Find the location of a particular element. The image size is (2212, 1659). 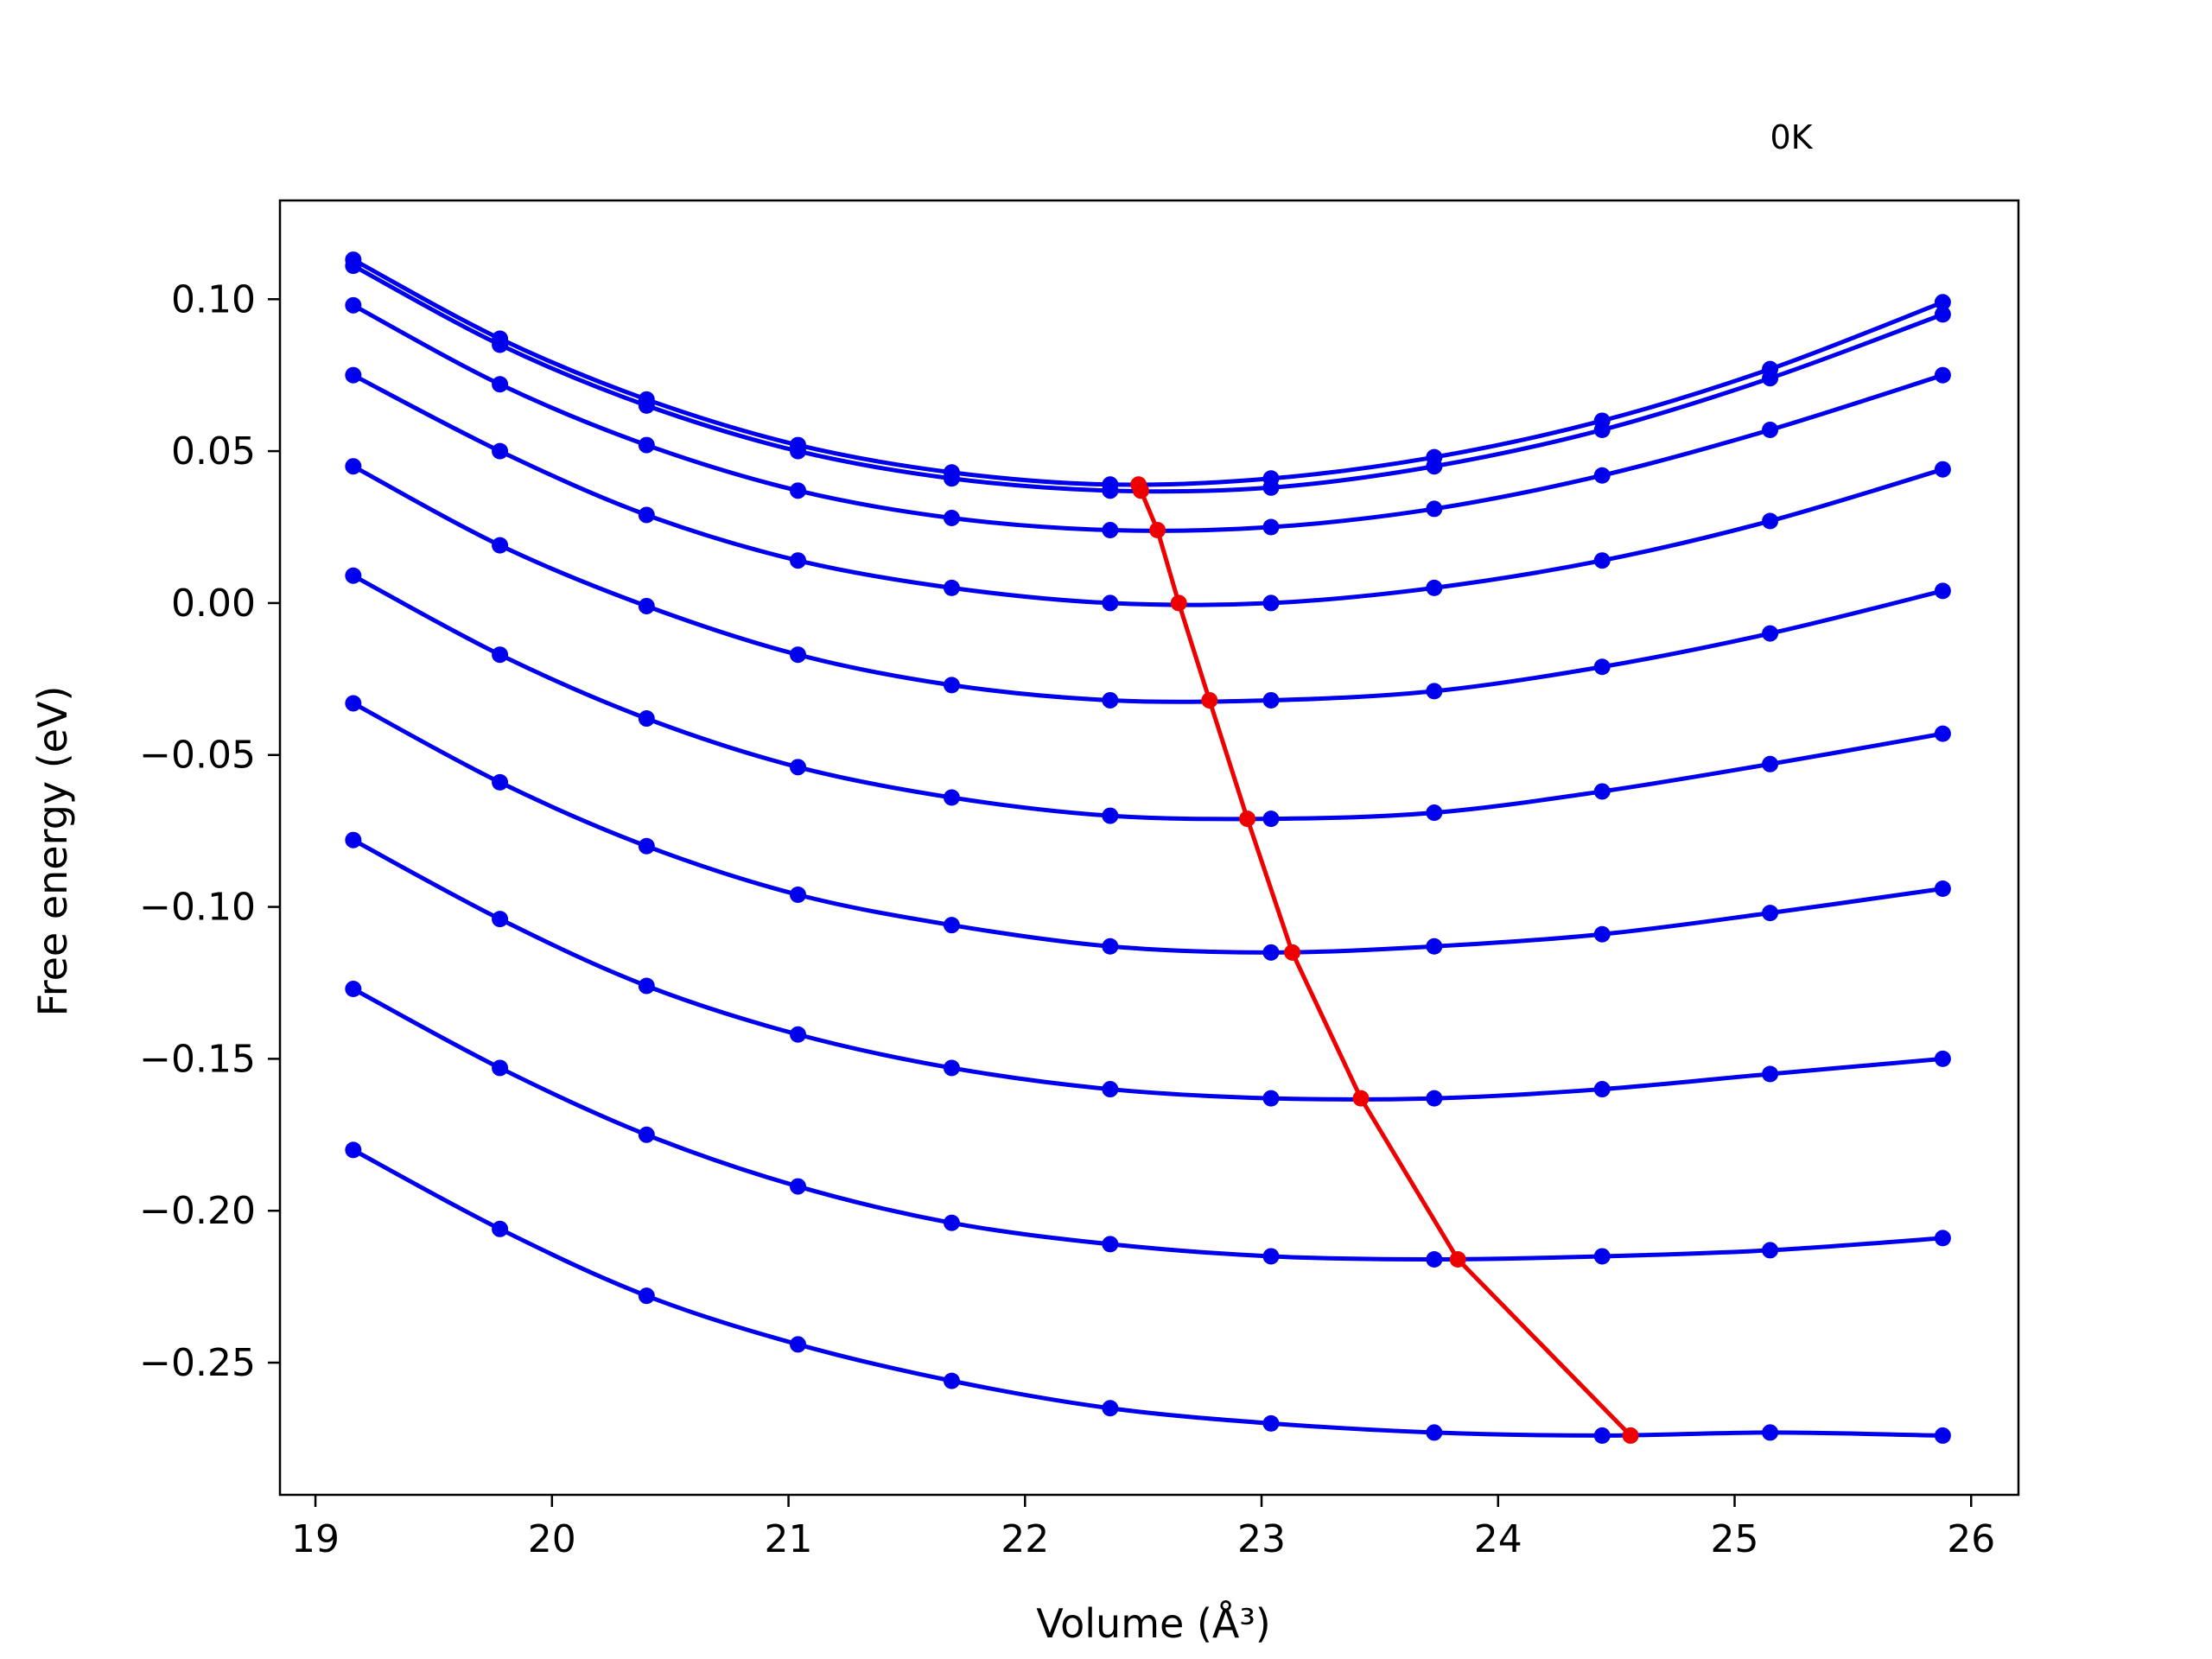

x-tick-label-5: 24 is located at coordinates (1498, 1539).